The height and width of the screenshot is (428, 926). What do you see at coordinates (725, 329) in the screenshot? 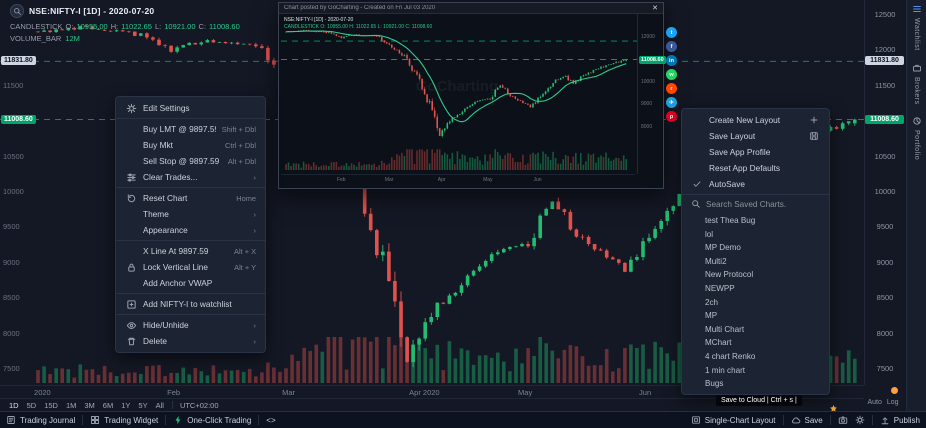
I see `saved-chart-item: Multi Chart` at bounding box center [725, 329].